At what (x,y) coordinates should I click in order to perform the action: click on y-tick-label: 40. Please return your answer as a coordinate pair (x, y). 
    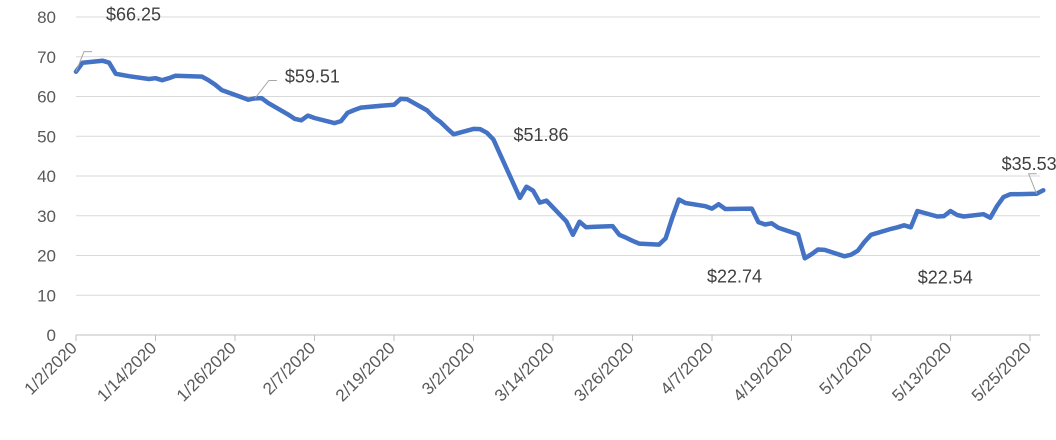
    Looking at the image, I should click on (46, 176).